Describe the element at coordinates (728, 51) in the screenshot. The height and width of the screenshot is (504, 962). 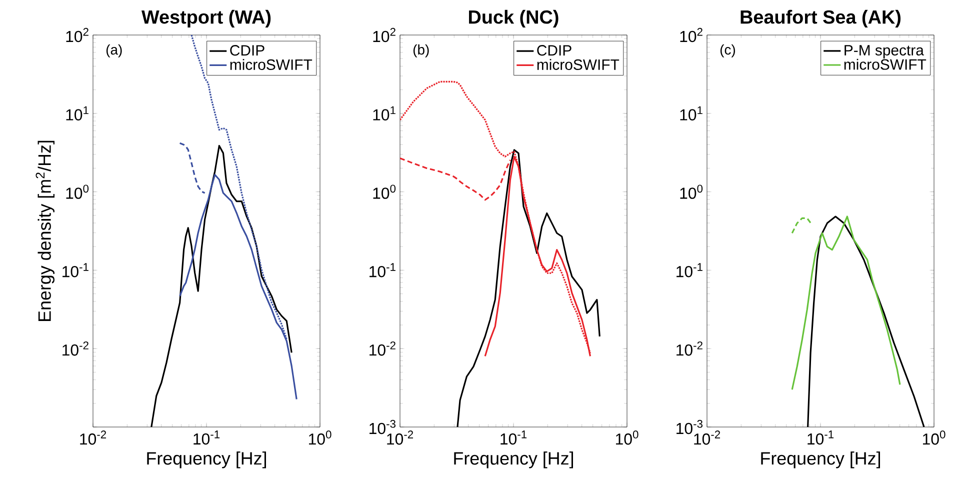
I see `annotation: (c)` at that location.